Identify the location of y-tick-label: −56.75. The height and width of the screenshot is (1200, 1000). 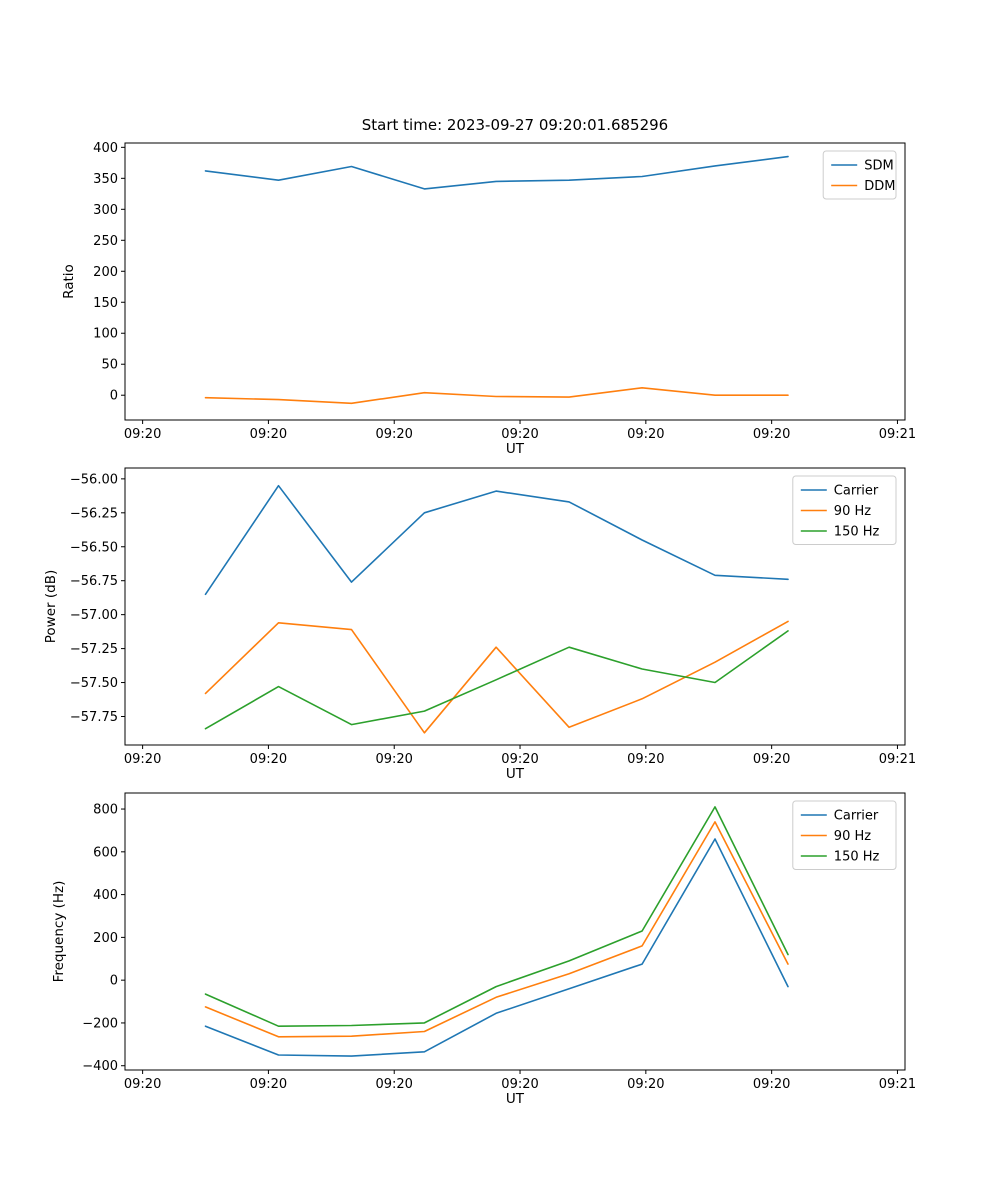
(94, 581).